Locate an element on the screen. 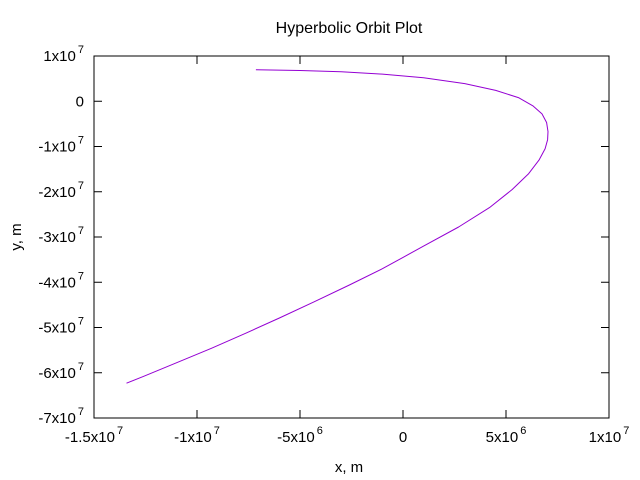 This screenshot has width=640, height=480. x-tick-label-2-exponent: 6 is located at coordinates (320, 431).